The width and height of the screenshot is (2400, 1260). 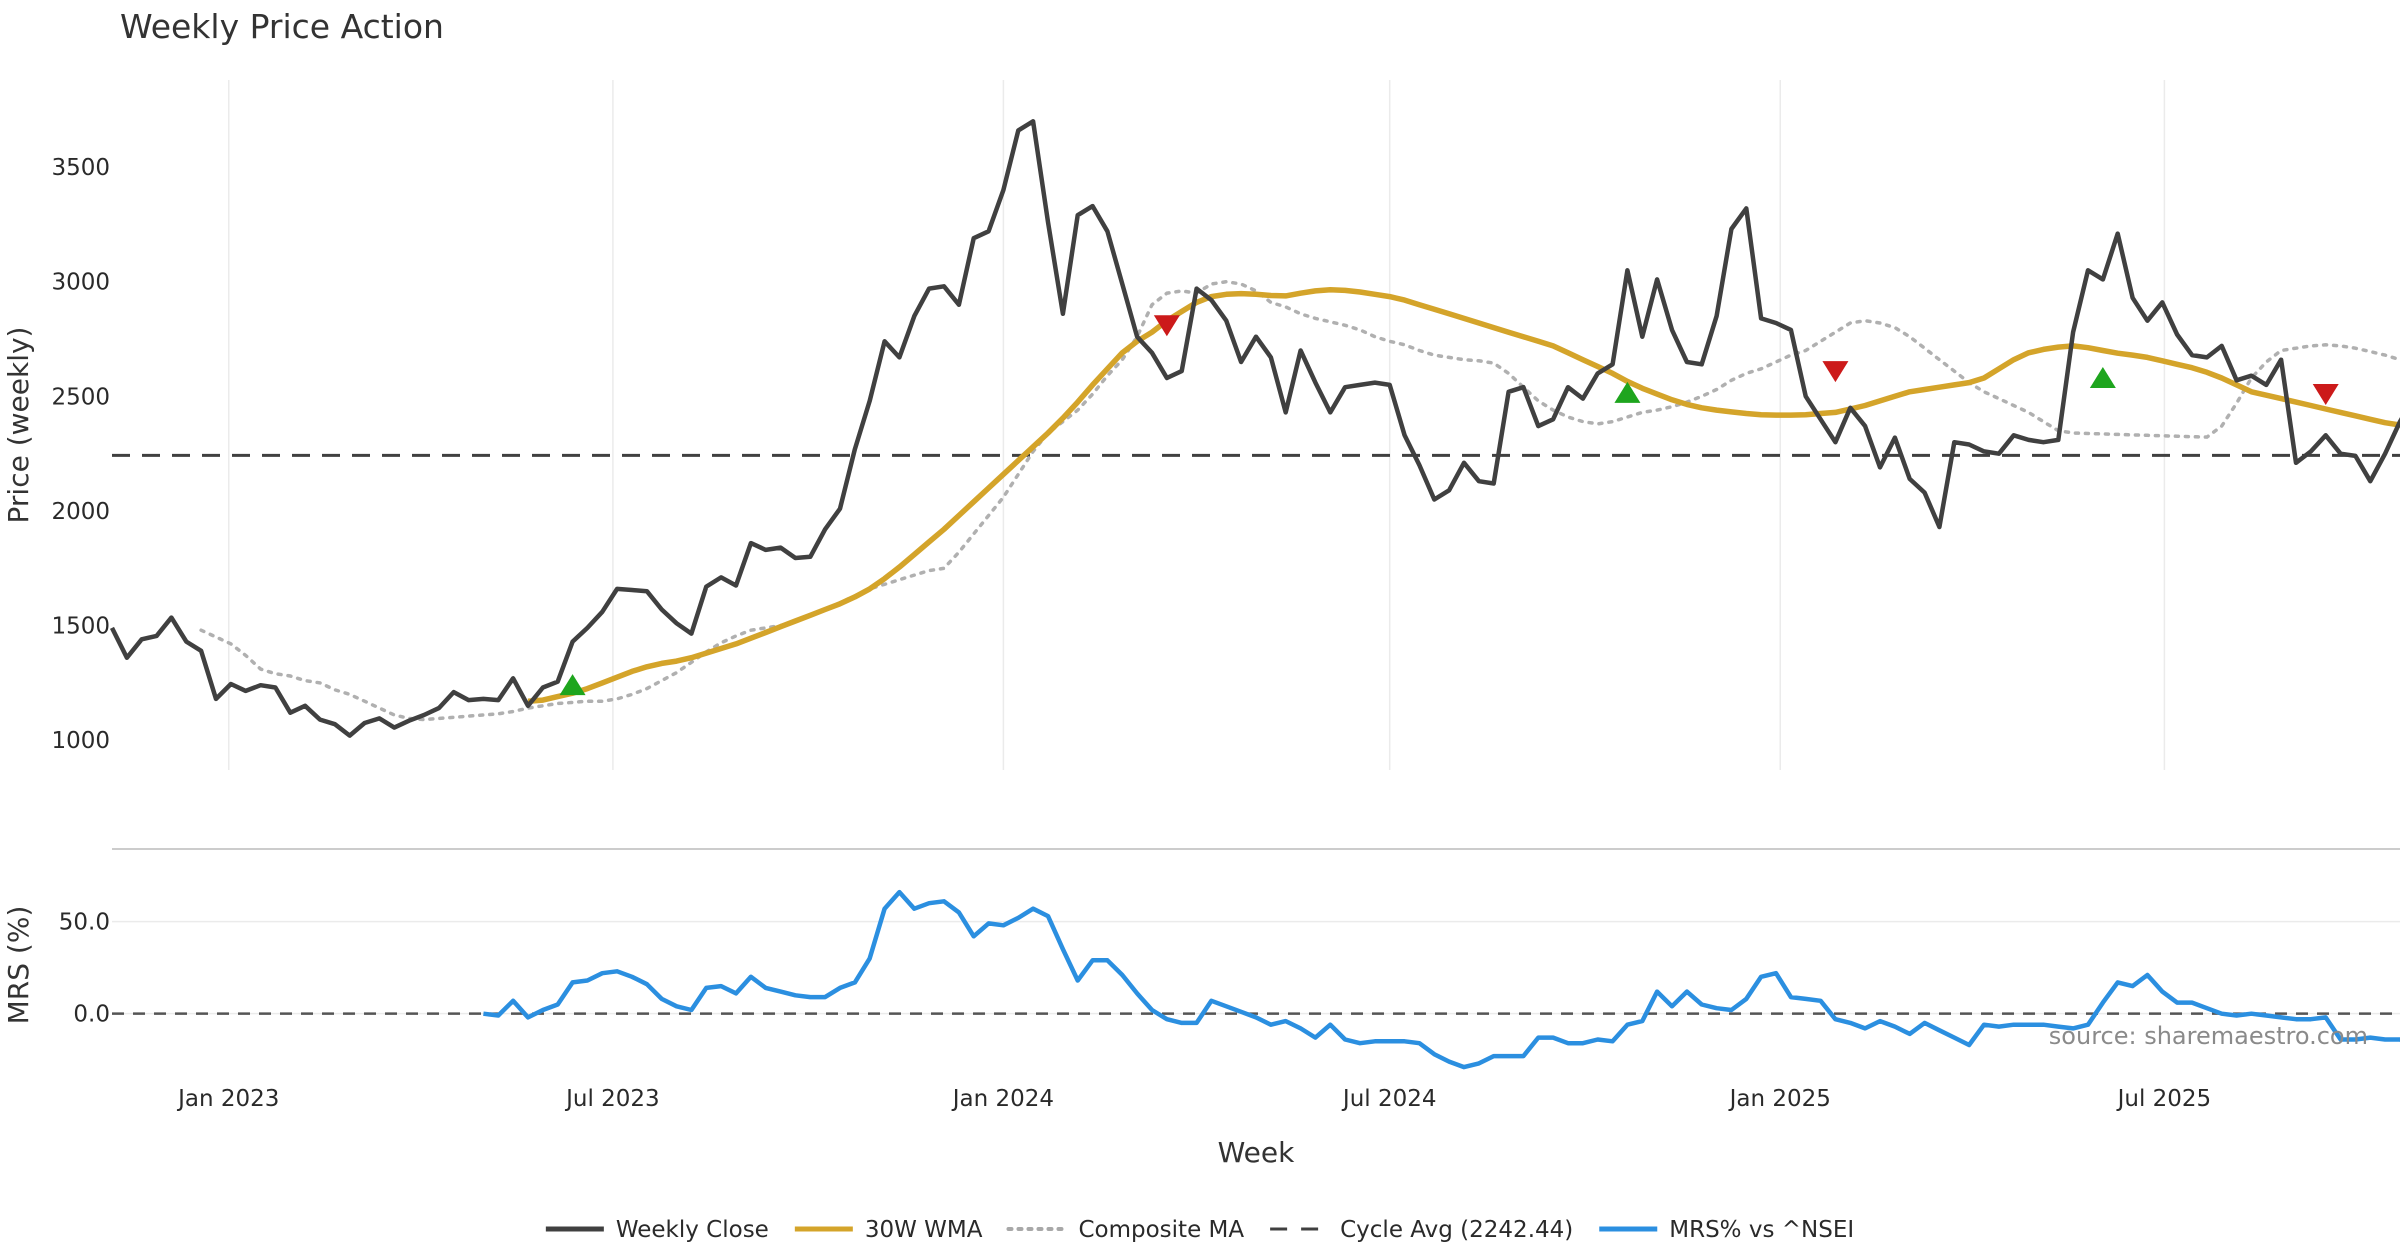 What do you see at coordinates (91, 1015) in the screenshot?
I see `mrs-y-tick-label: 0.0` at bounding box center [91, 1015].